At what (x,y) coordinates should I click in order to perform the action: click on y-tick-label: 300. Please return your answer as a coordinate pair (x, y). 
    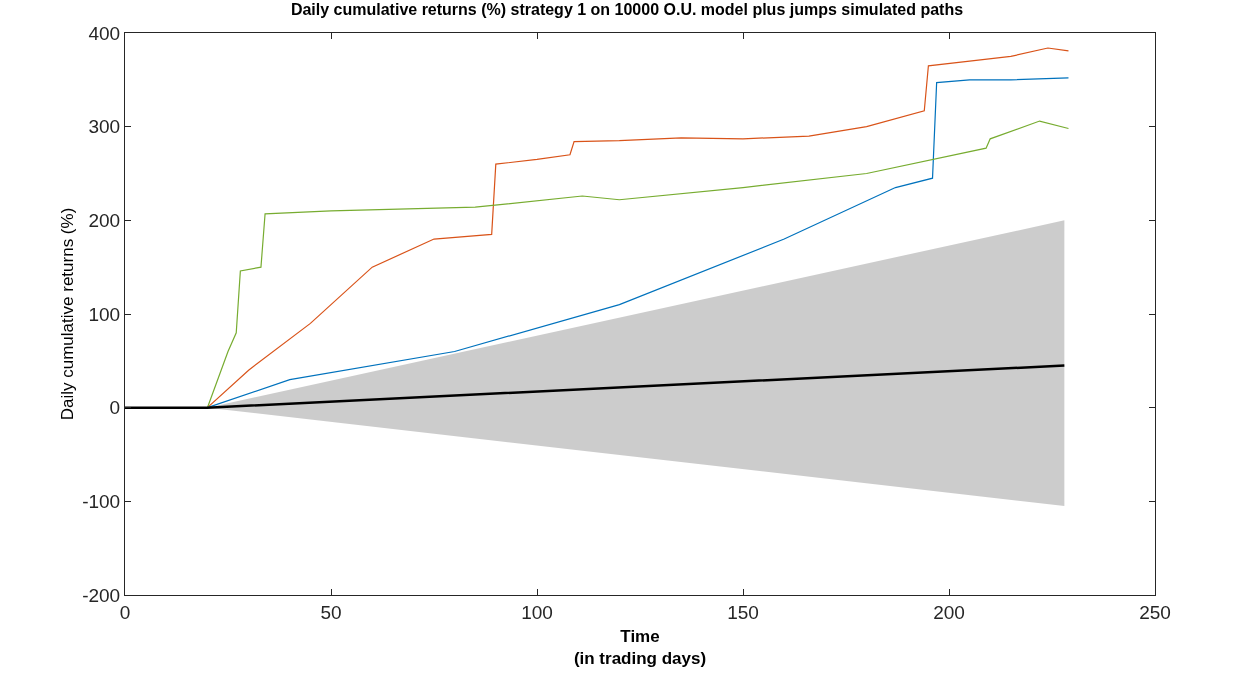
    Looking at the image, I should click on (104, 127).